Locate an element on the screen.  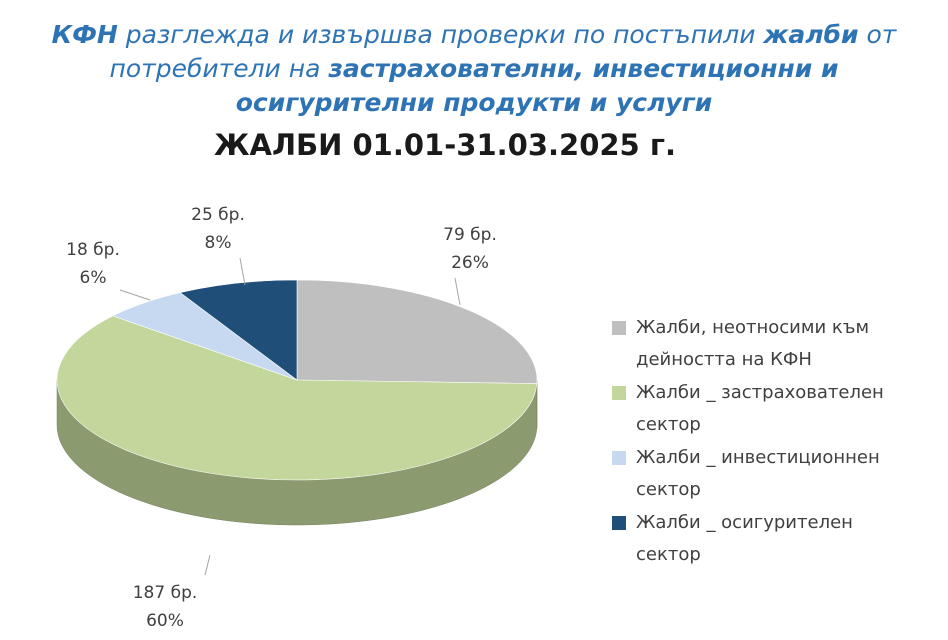
legend-item: Жалби _ инвестиционнен сектор is located at coordinates (762, 474).